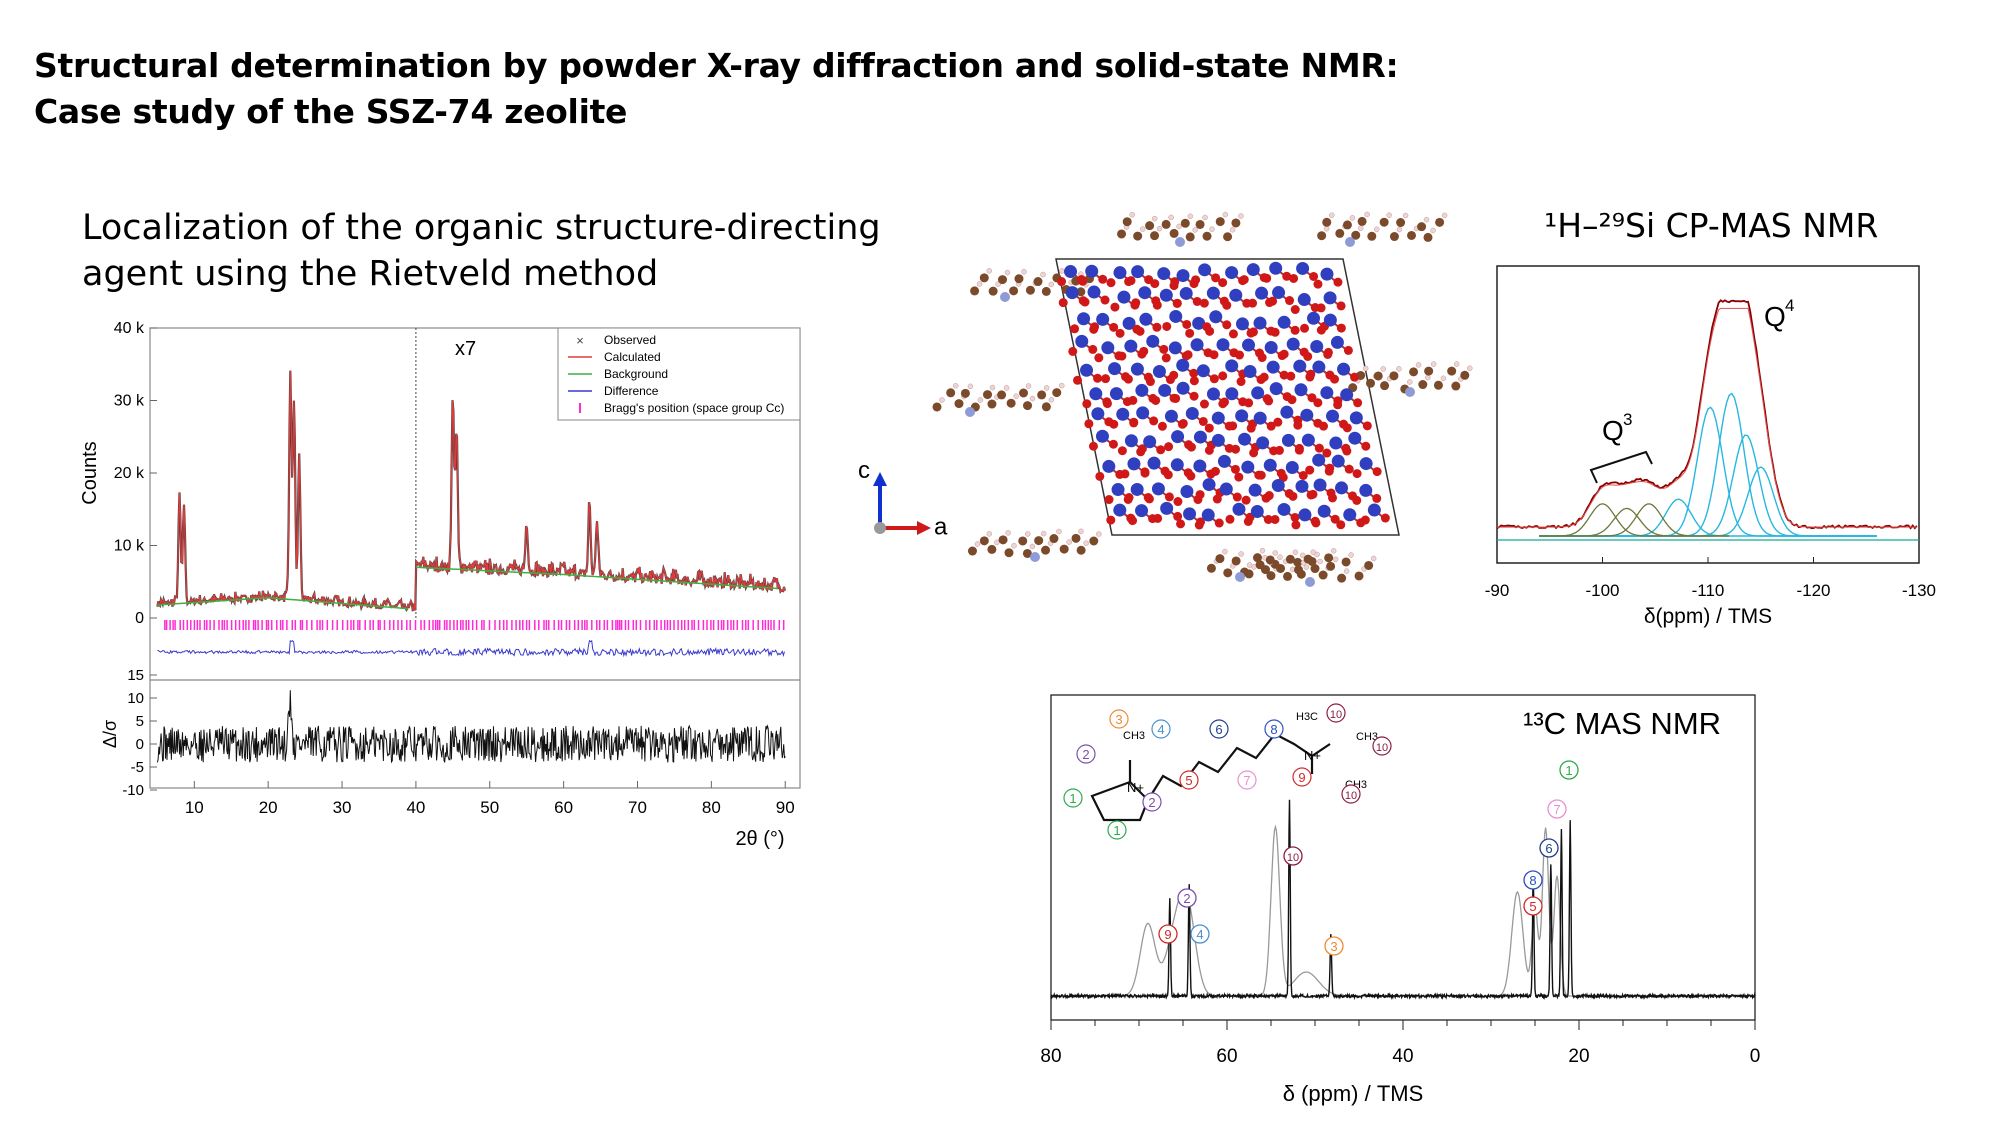  Describe the element at coordinates (1135, 787) in the screenshot. I see `n-plus-left: N+` at that location.